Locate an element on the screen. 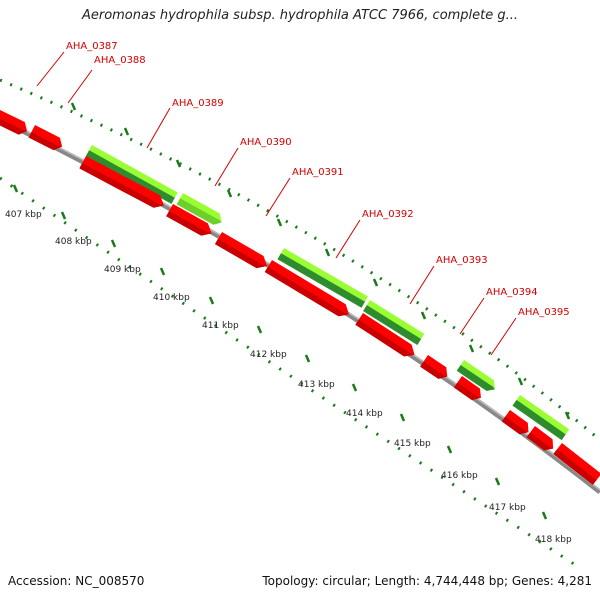  gene-label-aha_0389: AHA_0389 is located at coordinates (198, 103).